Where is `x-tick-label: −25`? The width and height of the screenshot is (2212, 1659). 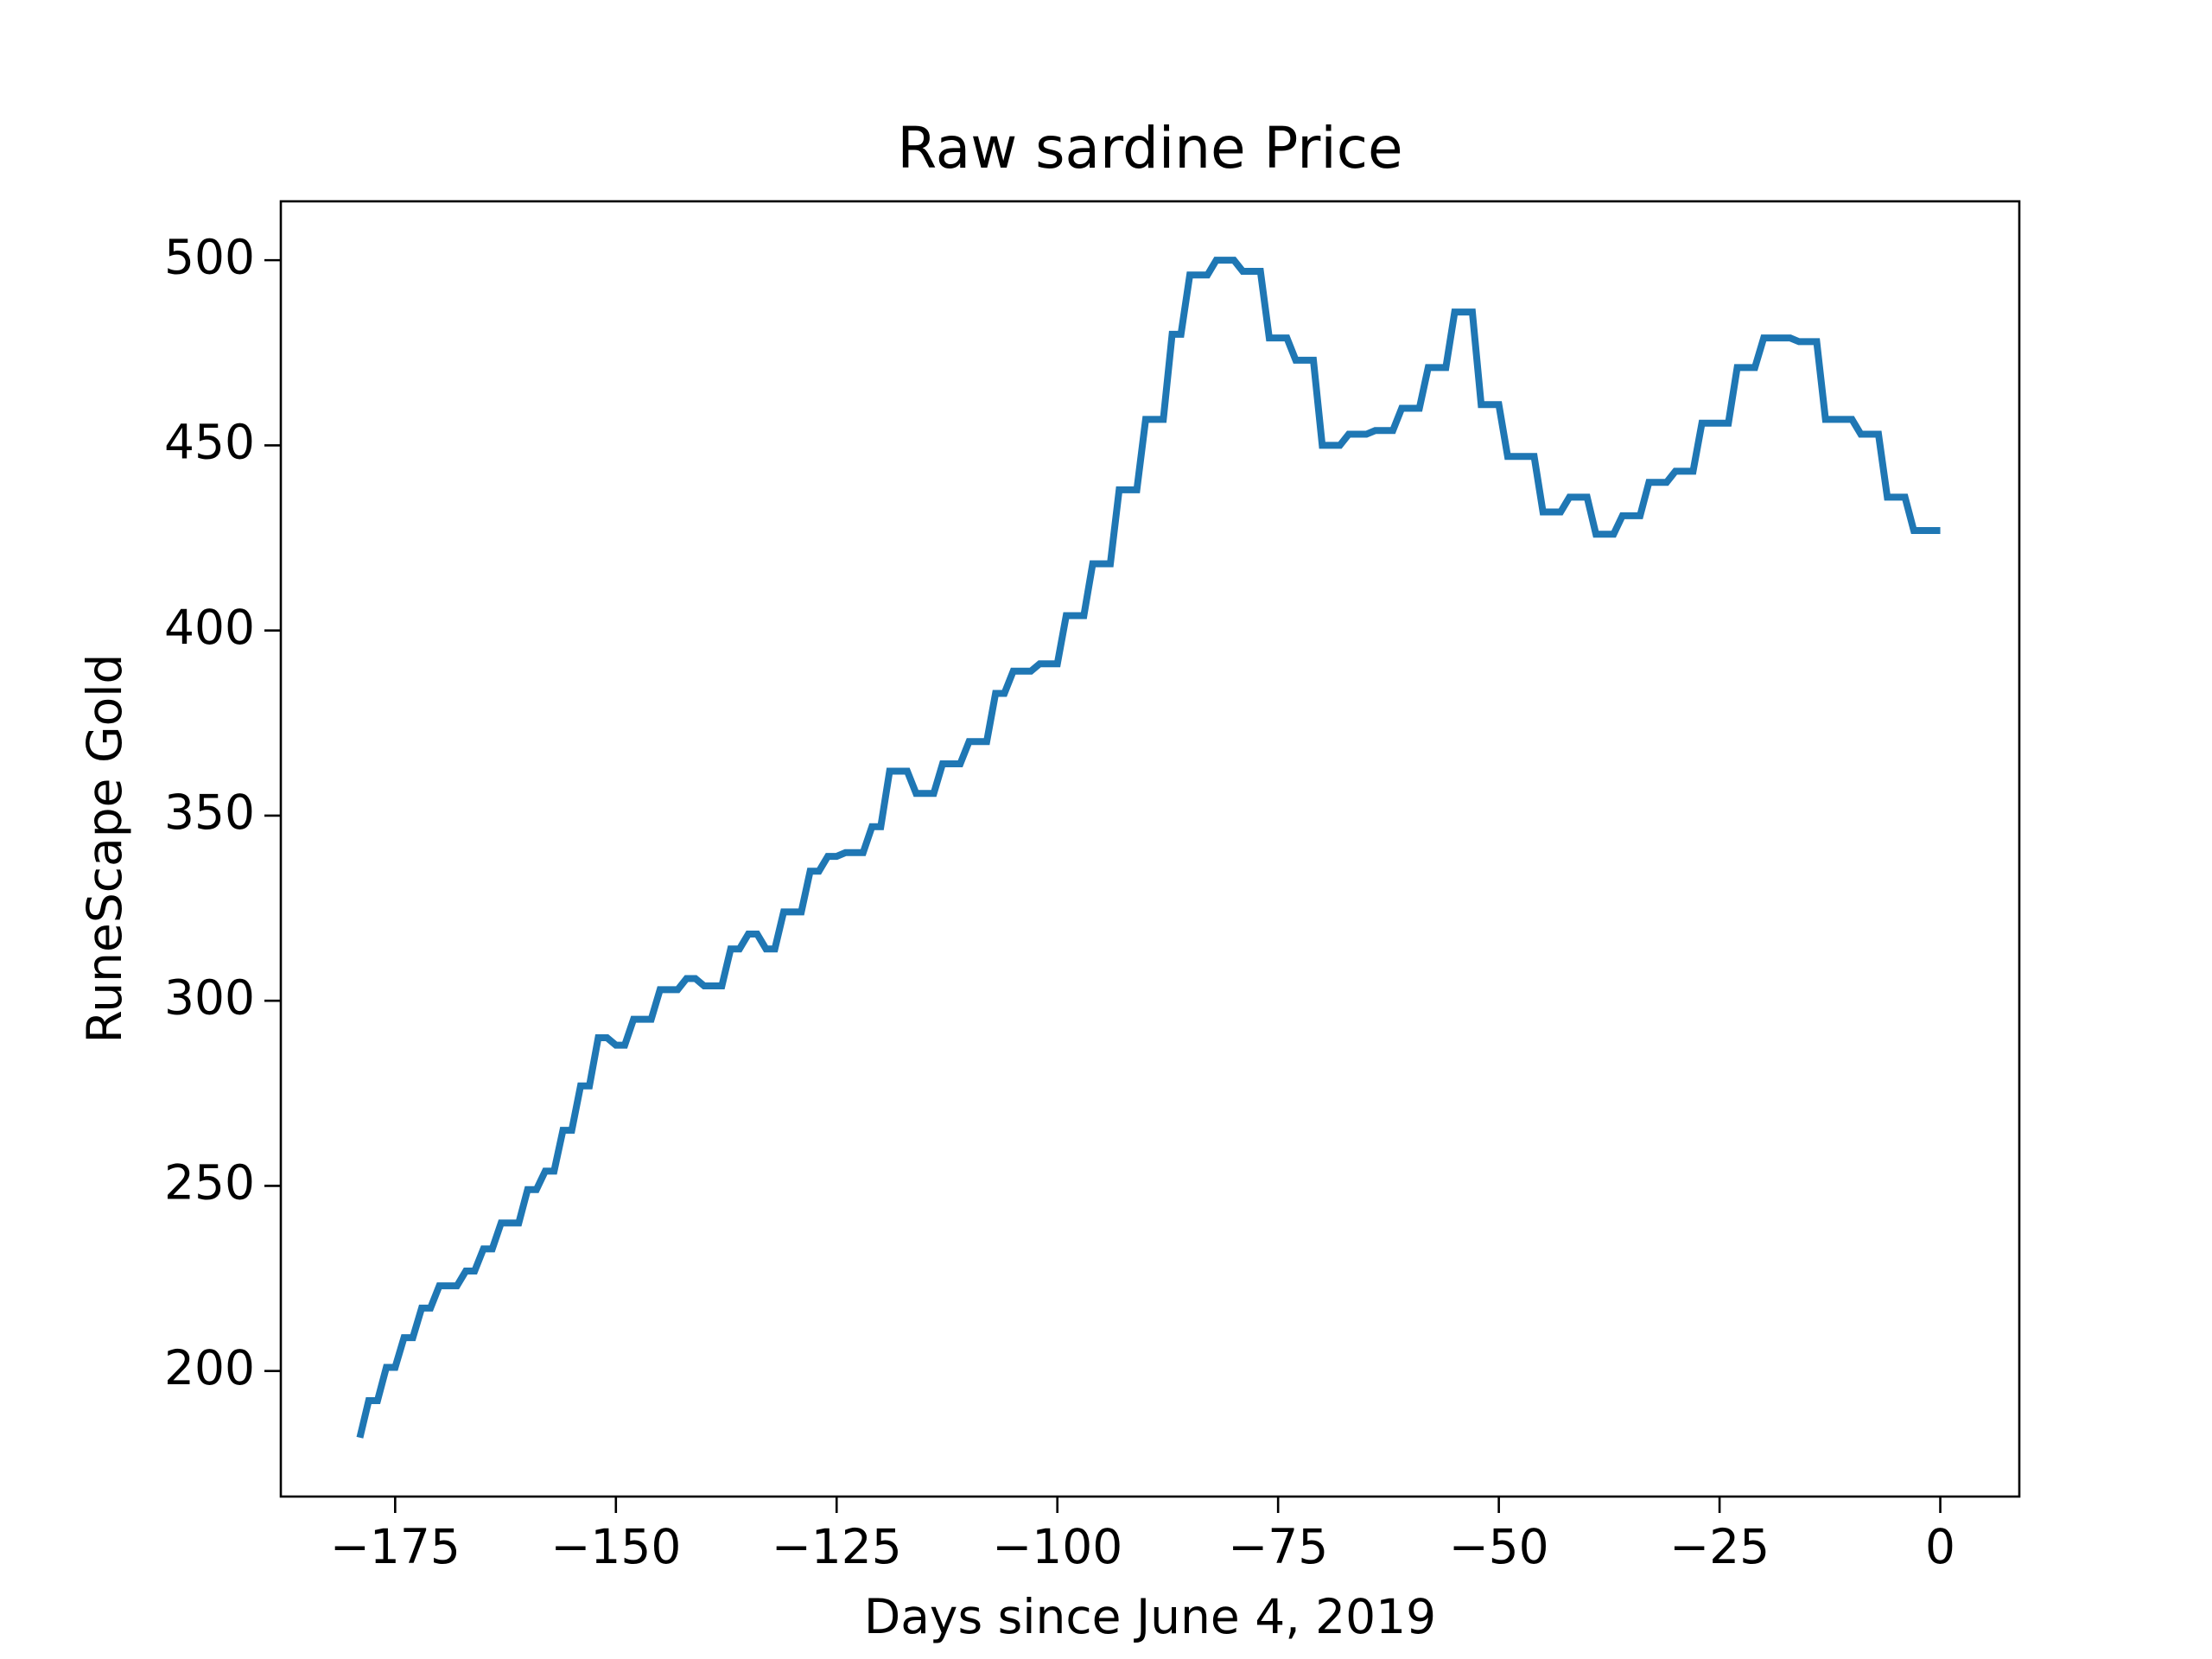
x-tick-label: −25 is located at coordinates (1719, 1546).